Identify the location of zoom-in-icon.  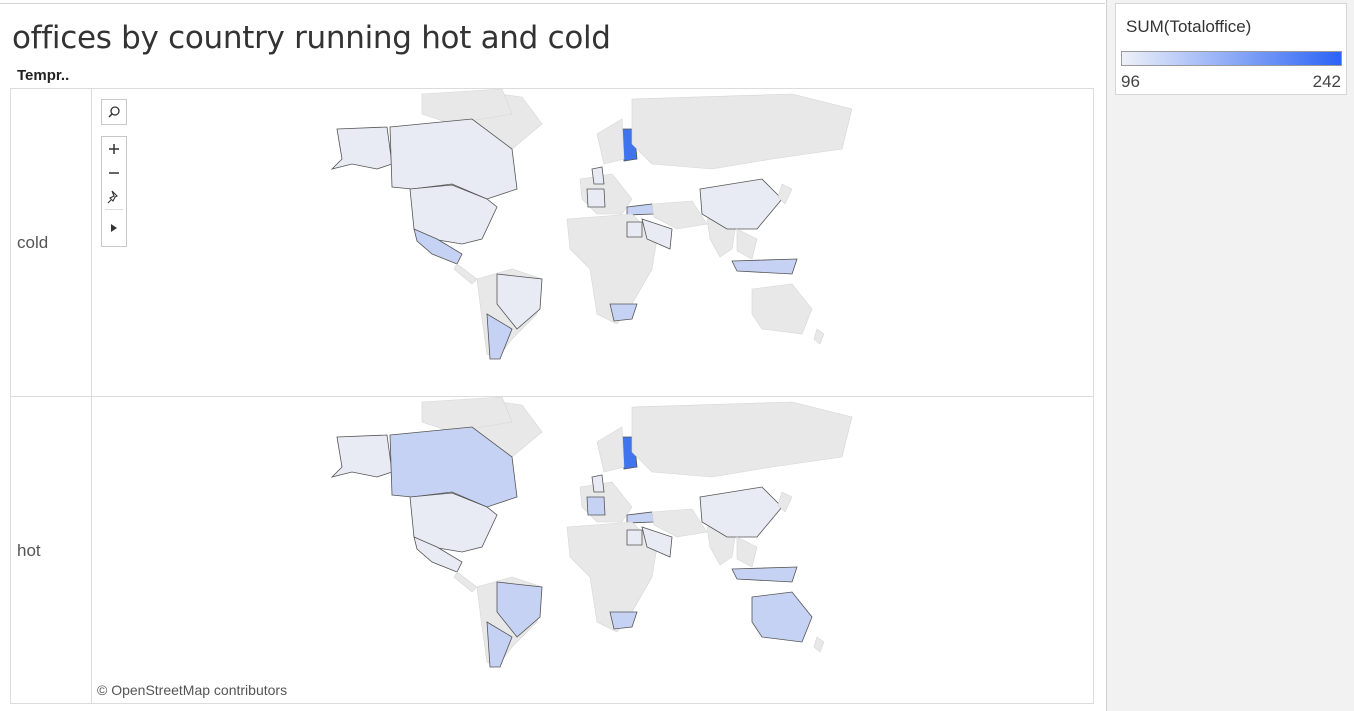
(114, 149).